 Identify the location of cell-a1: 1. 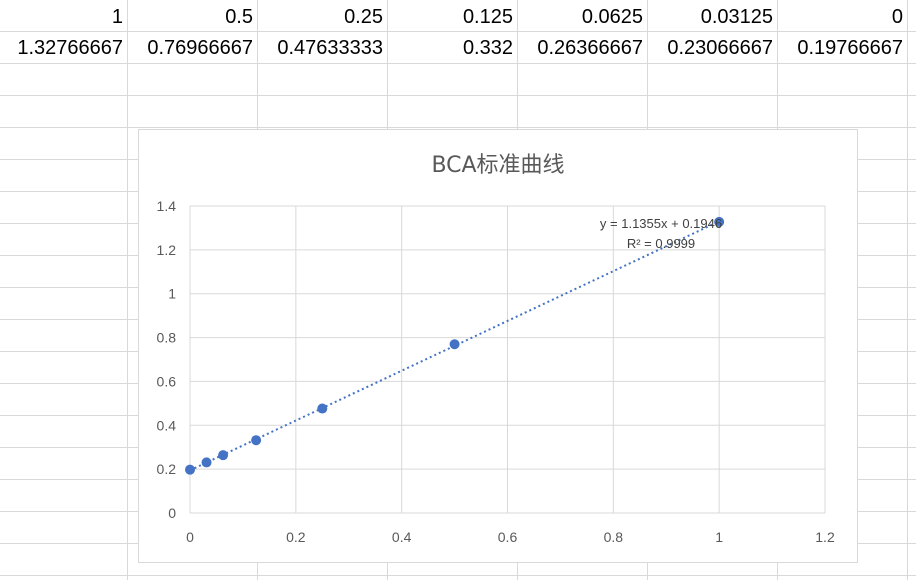
(117, 17).